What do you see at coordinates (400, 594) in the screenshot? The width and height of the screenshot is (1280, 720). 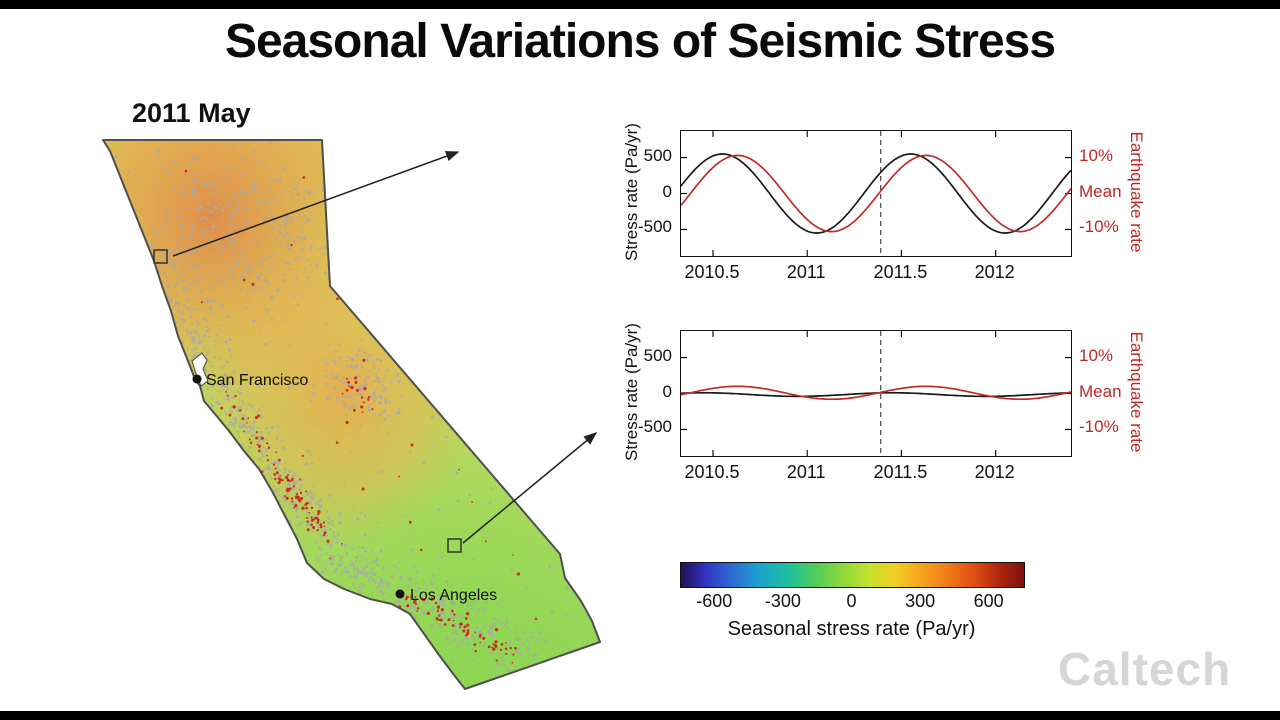 I see `los-angeles-marker` at bounding box center [400, 594].